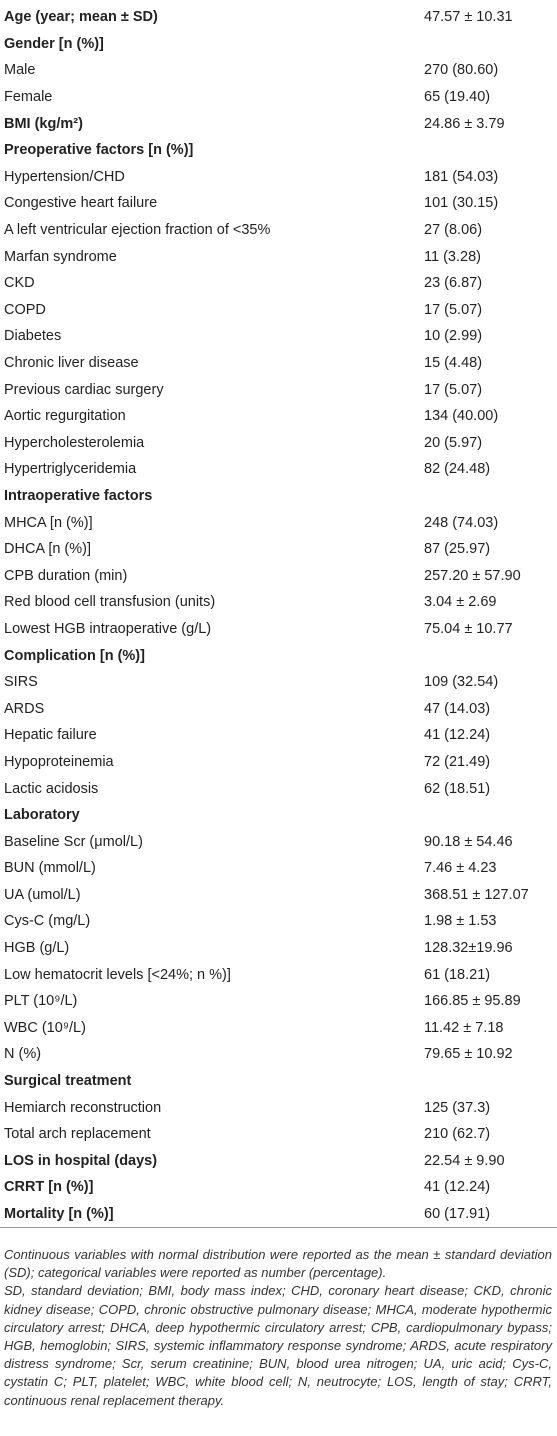 Image resolution: width=557 pixels, height=1436 pixels. What do you see at coordinates (460, 602) in the screenshot?
I see `row-value: 3.04 ± 2.69` at bounding box center [460, 602].